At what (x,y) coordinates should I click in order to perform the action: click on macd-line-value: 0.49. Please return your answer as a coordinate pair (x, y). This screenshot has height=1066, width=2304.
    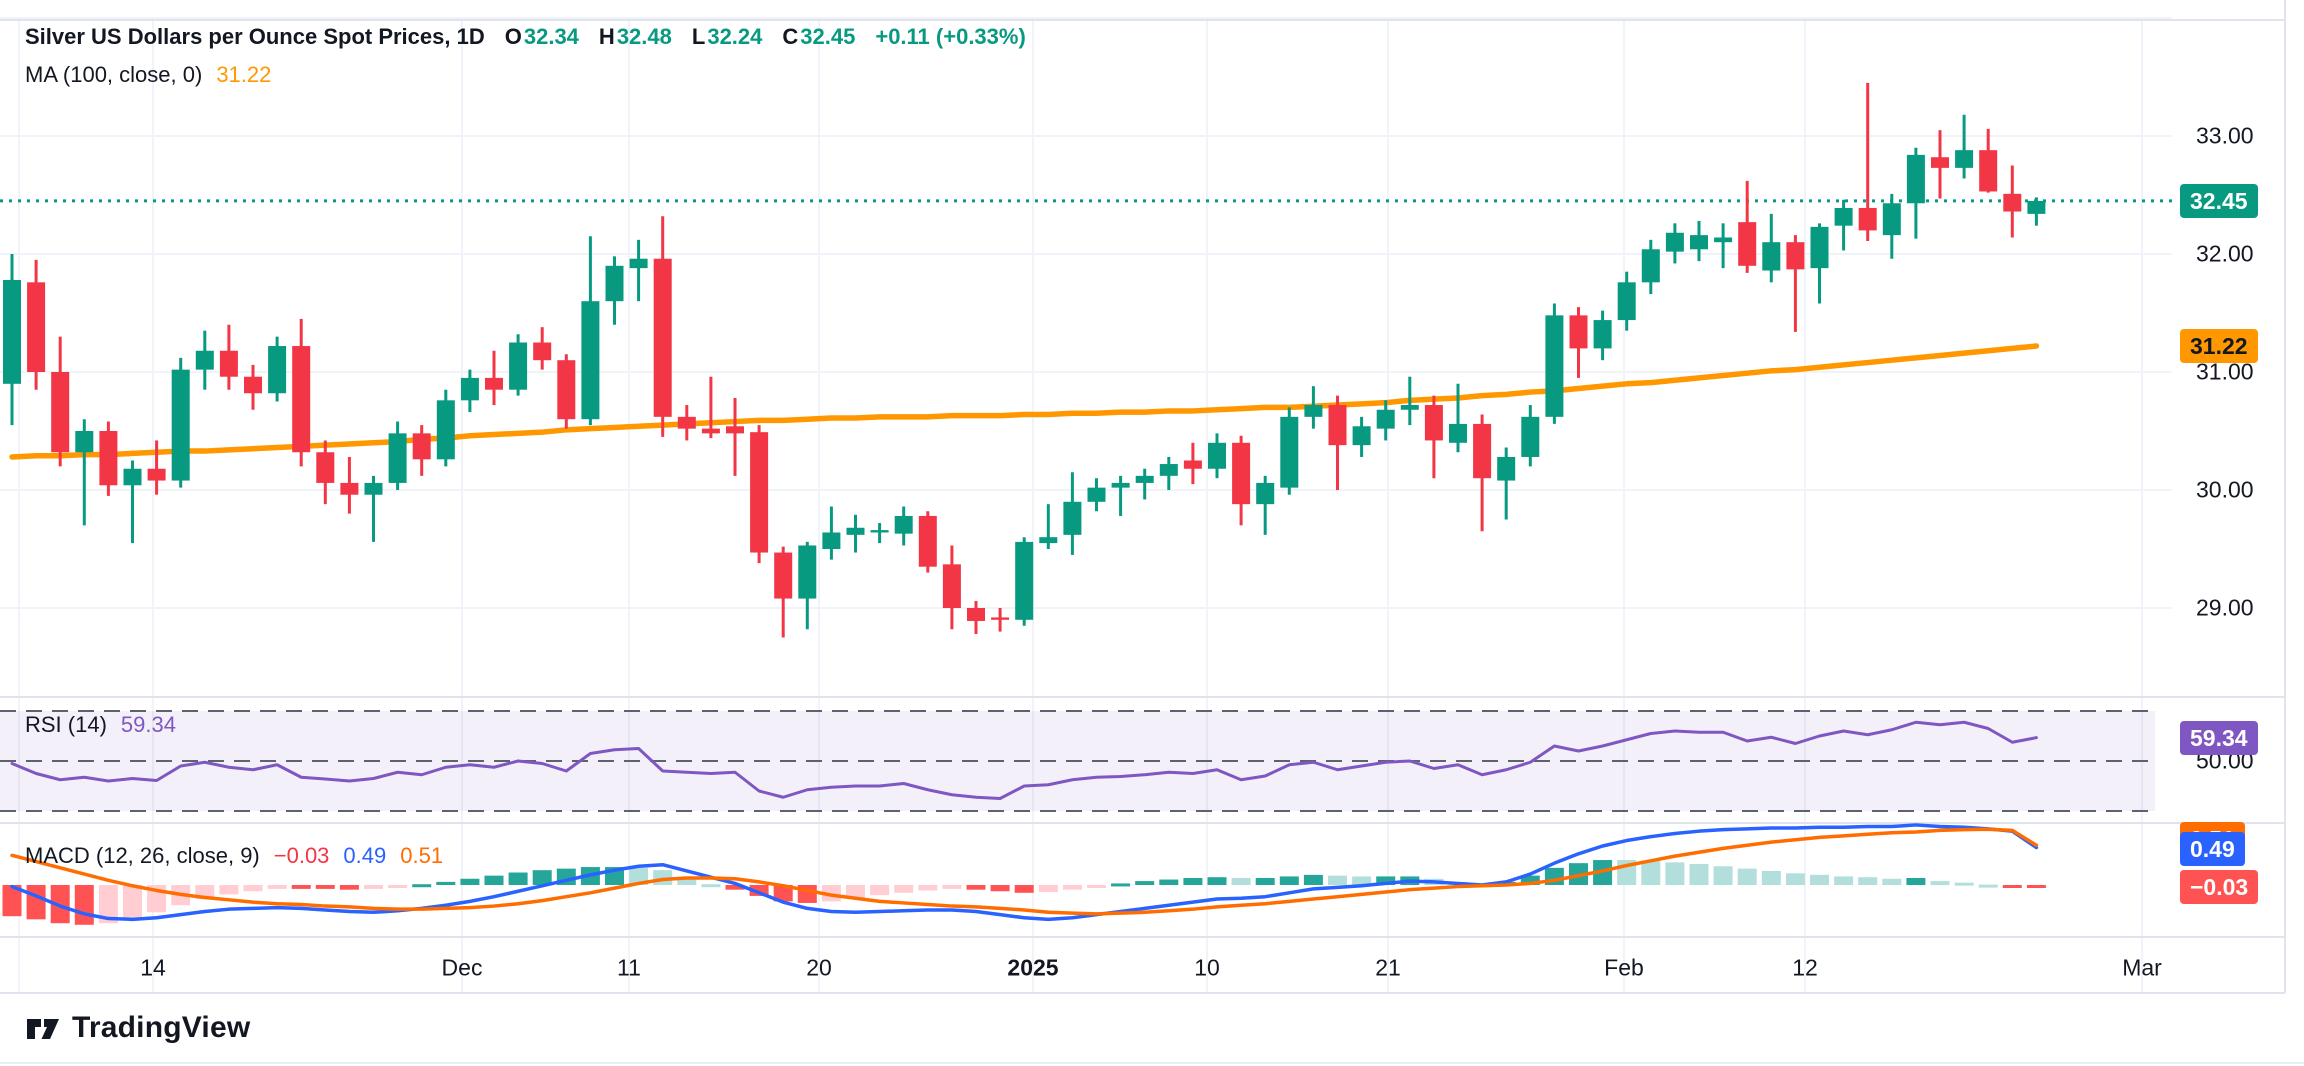
    Looking at the image, I should click on (365, 855).